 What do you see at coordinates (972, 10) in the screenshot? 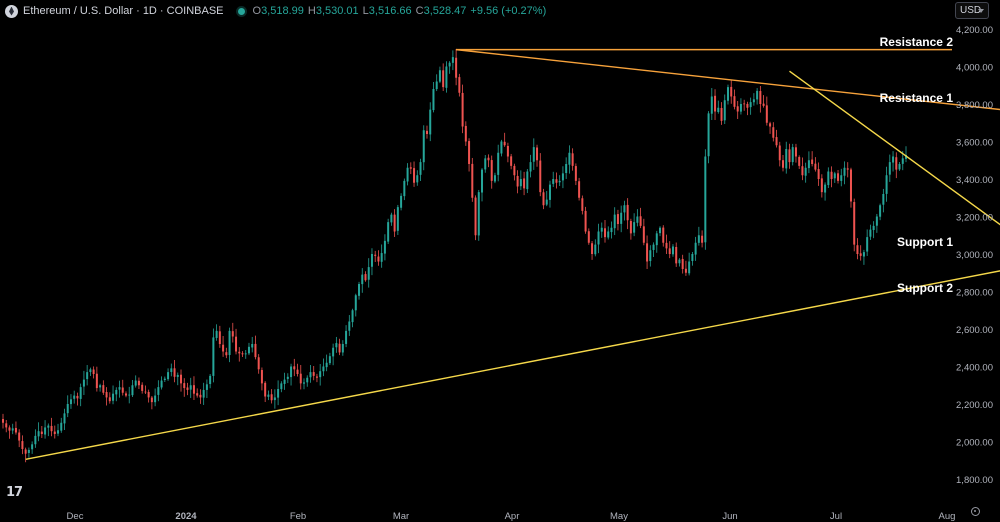
I see `currency-select: USD` at bounding box center [972, 10].